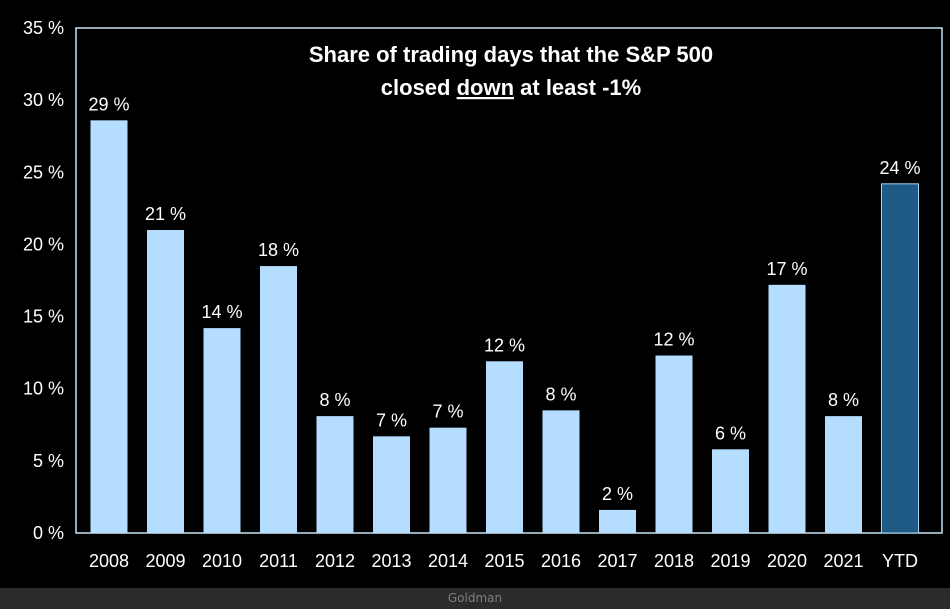 This screenshot has width=950, height=609. Describe the element at coordinates (475, 598) in the screenshot. I see `image-caption: Goldman` at that location.